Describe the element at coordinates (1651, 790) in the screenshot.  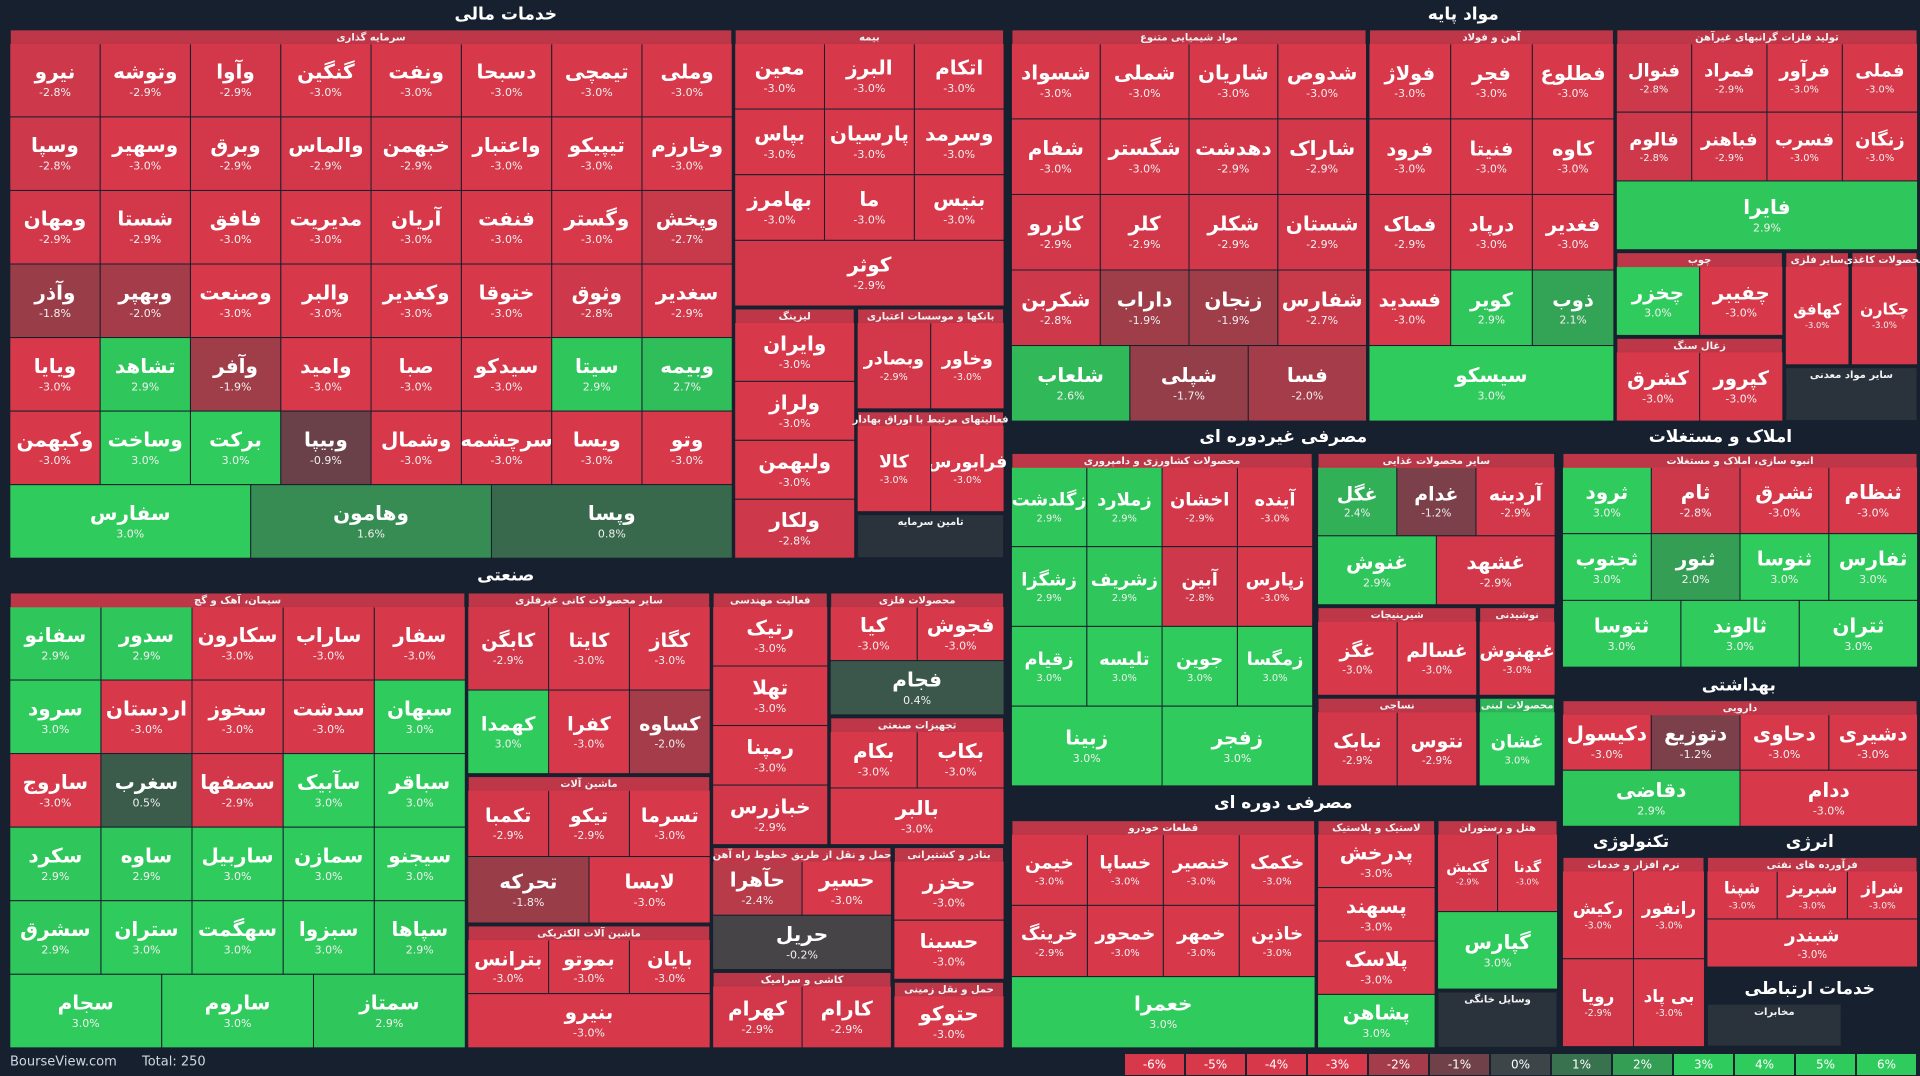
I see `tile-name: دقاضی` at that location.